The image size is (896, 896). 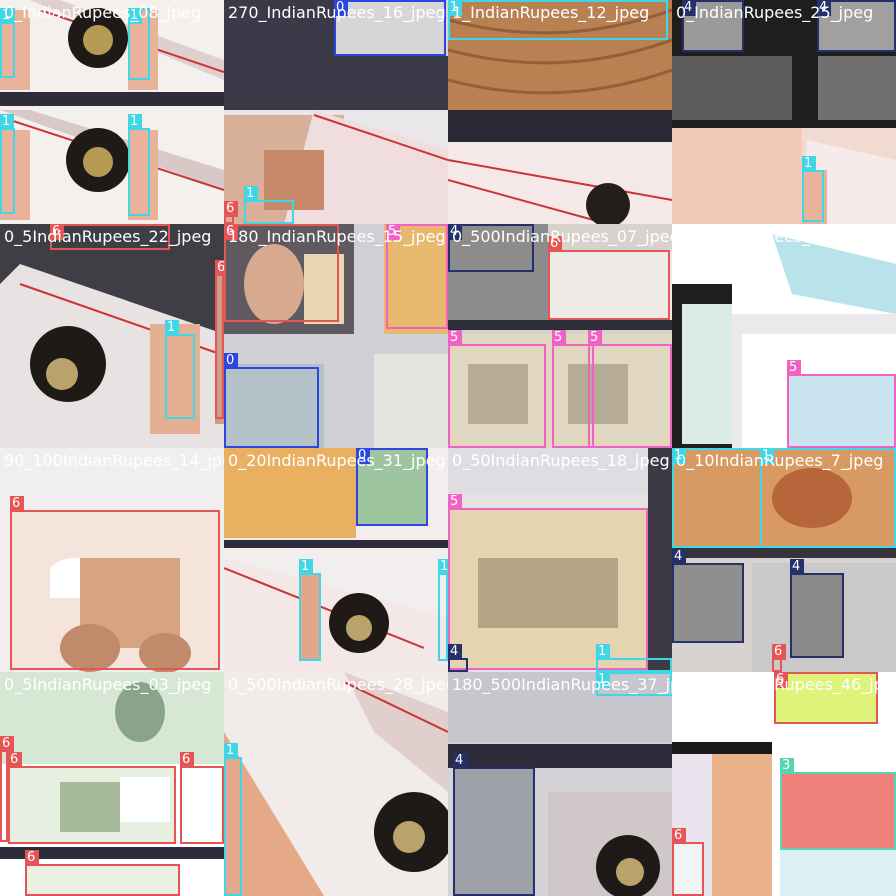 I want to click on mosaic-tile: 1 1 4 4 6 0_10IndianRupees_7_jpeg, so click(x=784, y=560).